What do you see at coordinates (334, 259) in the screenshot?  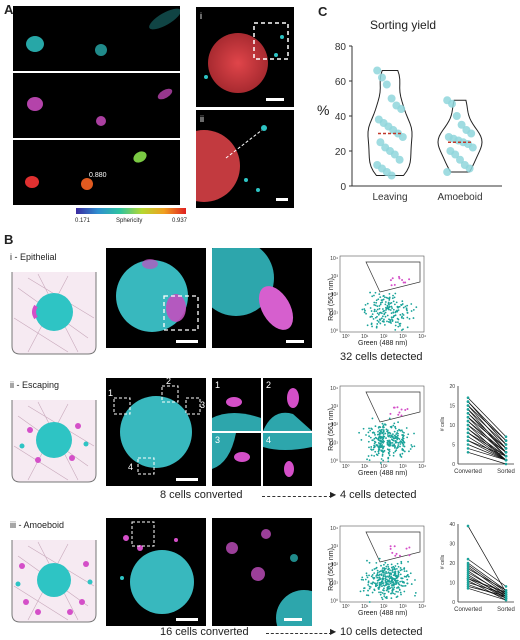 I see `facs-ytick-label: 10⁴` at bounding box center [334, 259].